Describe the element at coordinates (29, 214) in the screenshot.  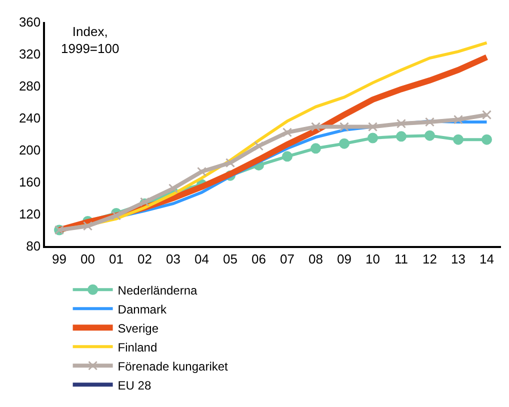
I see `y-tick-label: 120` at that location.